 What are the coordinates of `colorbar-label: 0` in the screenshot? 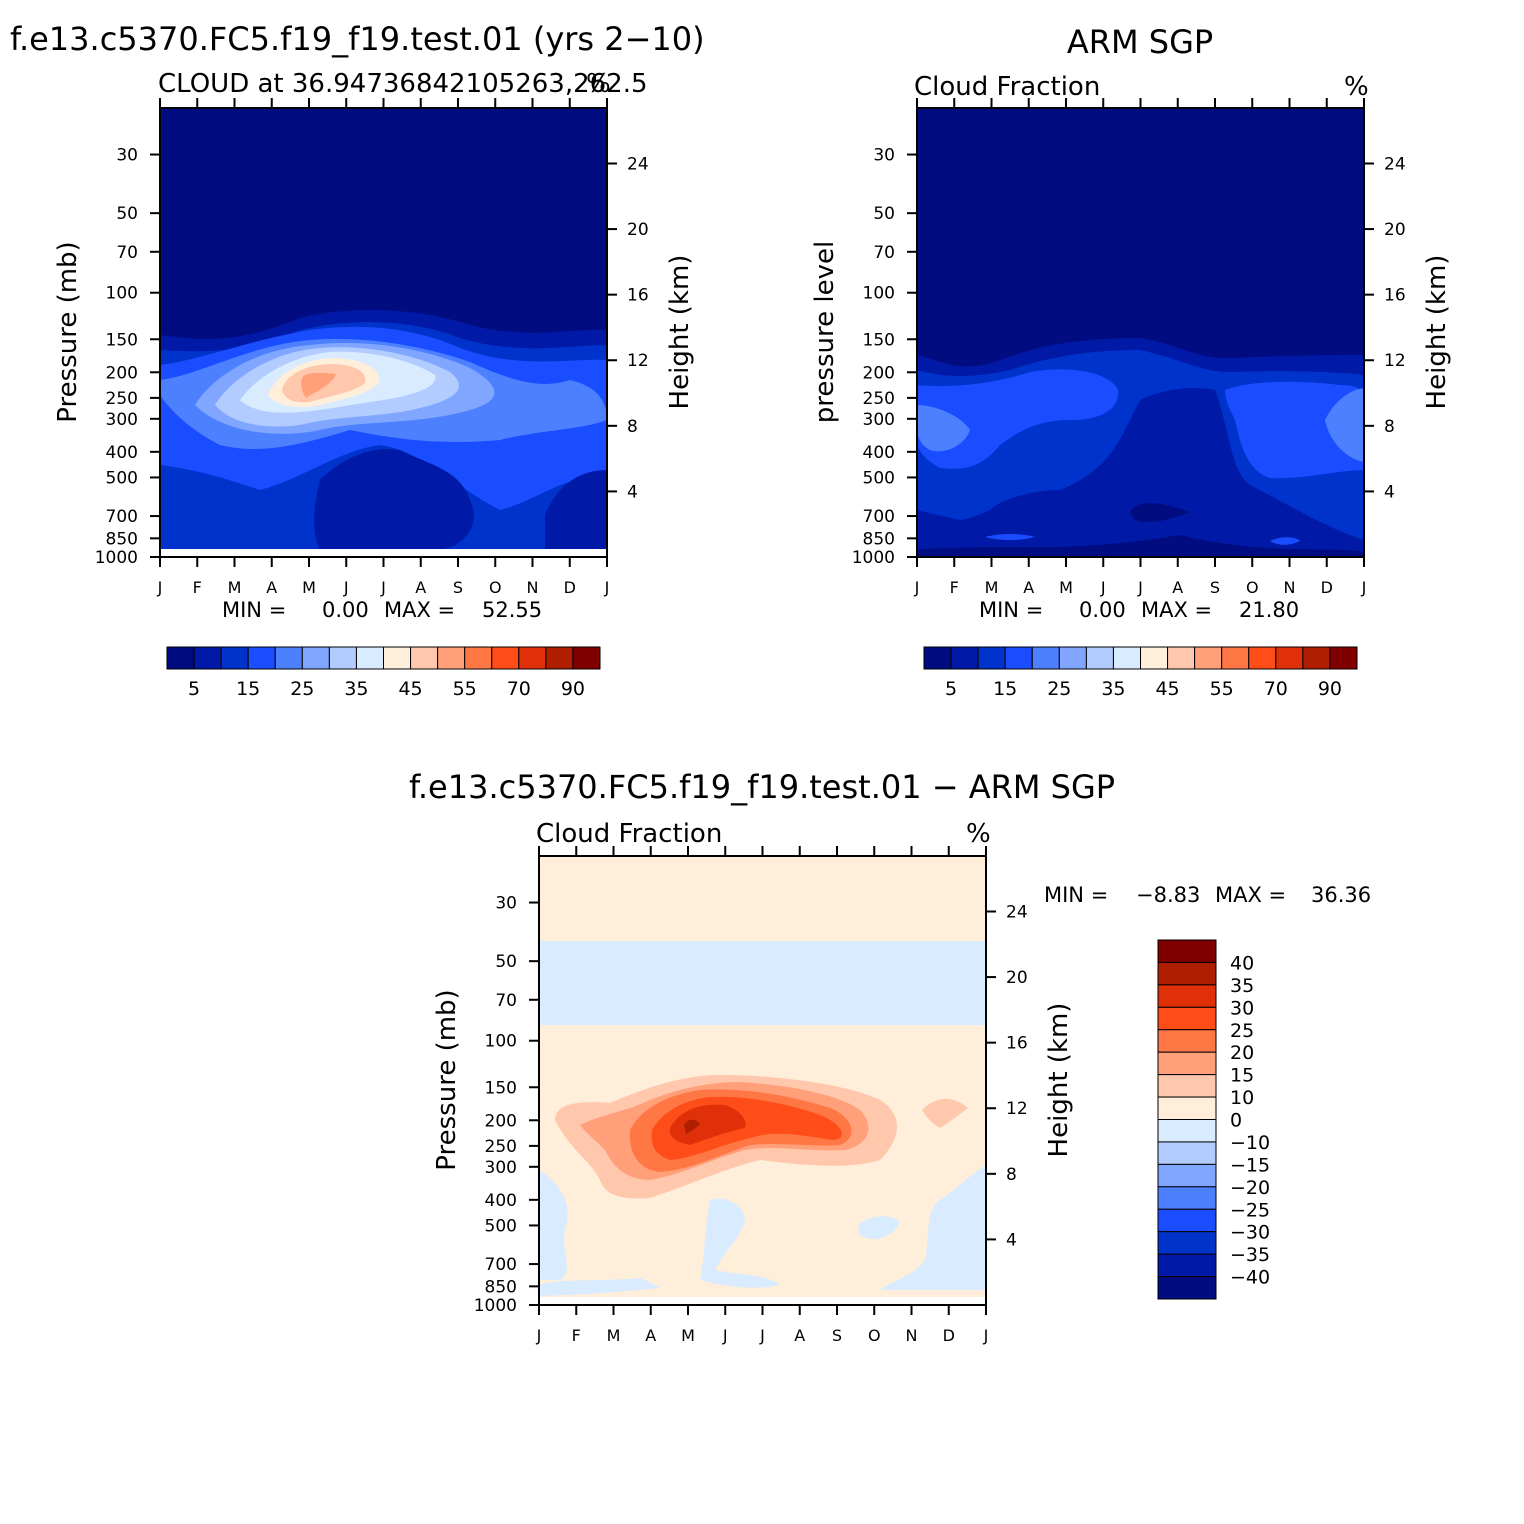 It's located at (1236, 1121).